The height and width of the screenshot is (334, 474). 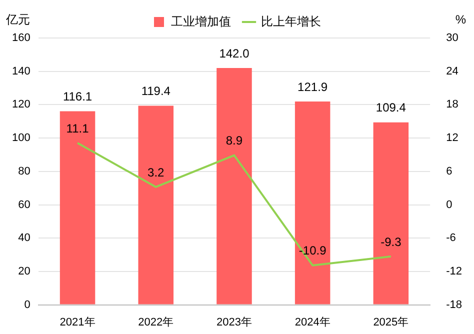 I want to click on x-tick-label: 2021年, so click(x=78, y=322).